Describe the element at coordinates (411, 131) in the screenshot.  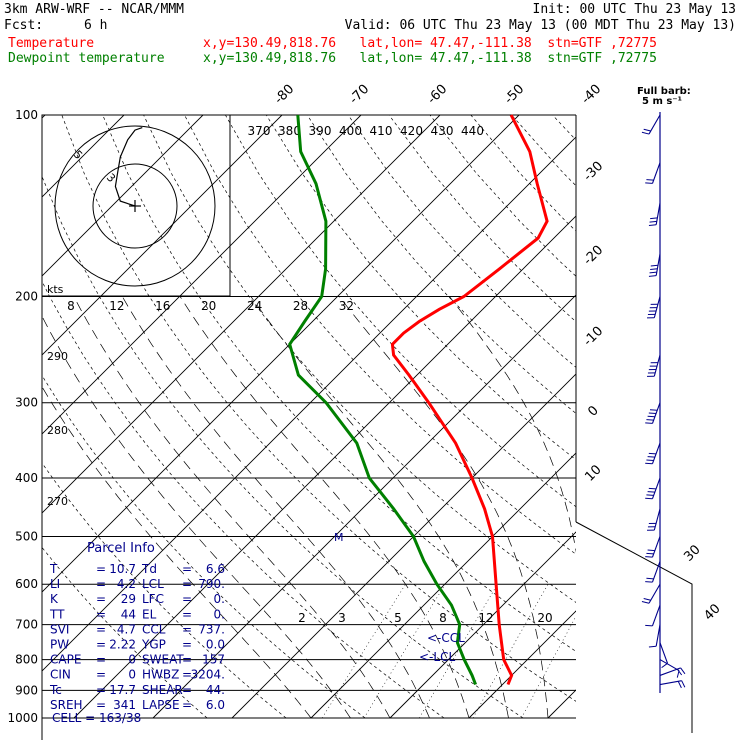
I see `theta-tick-label: 420` at that location.